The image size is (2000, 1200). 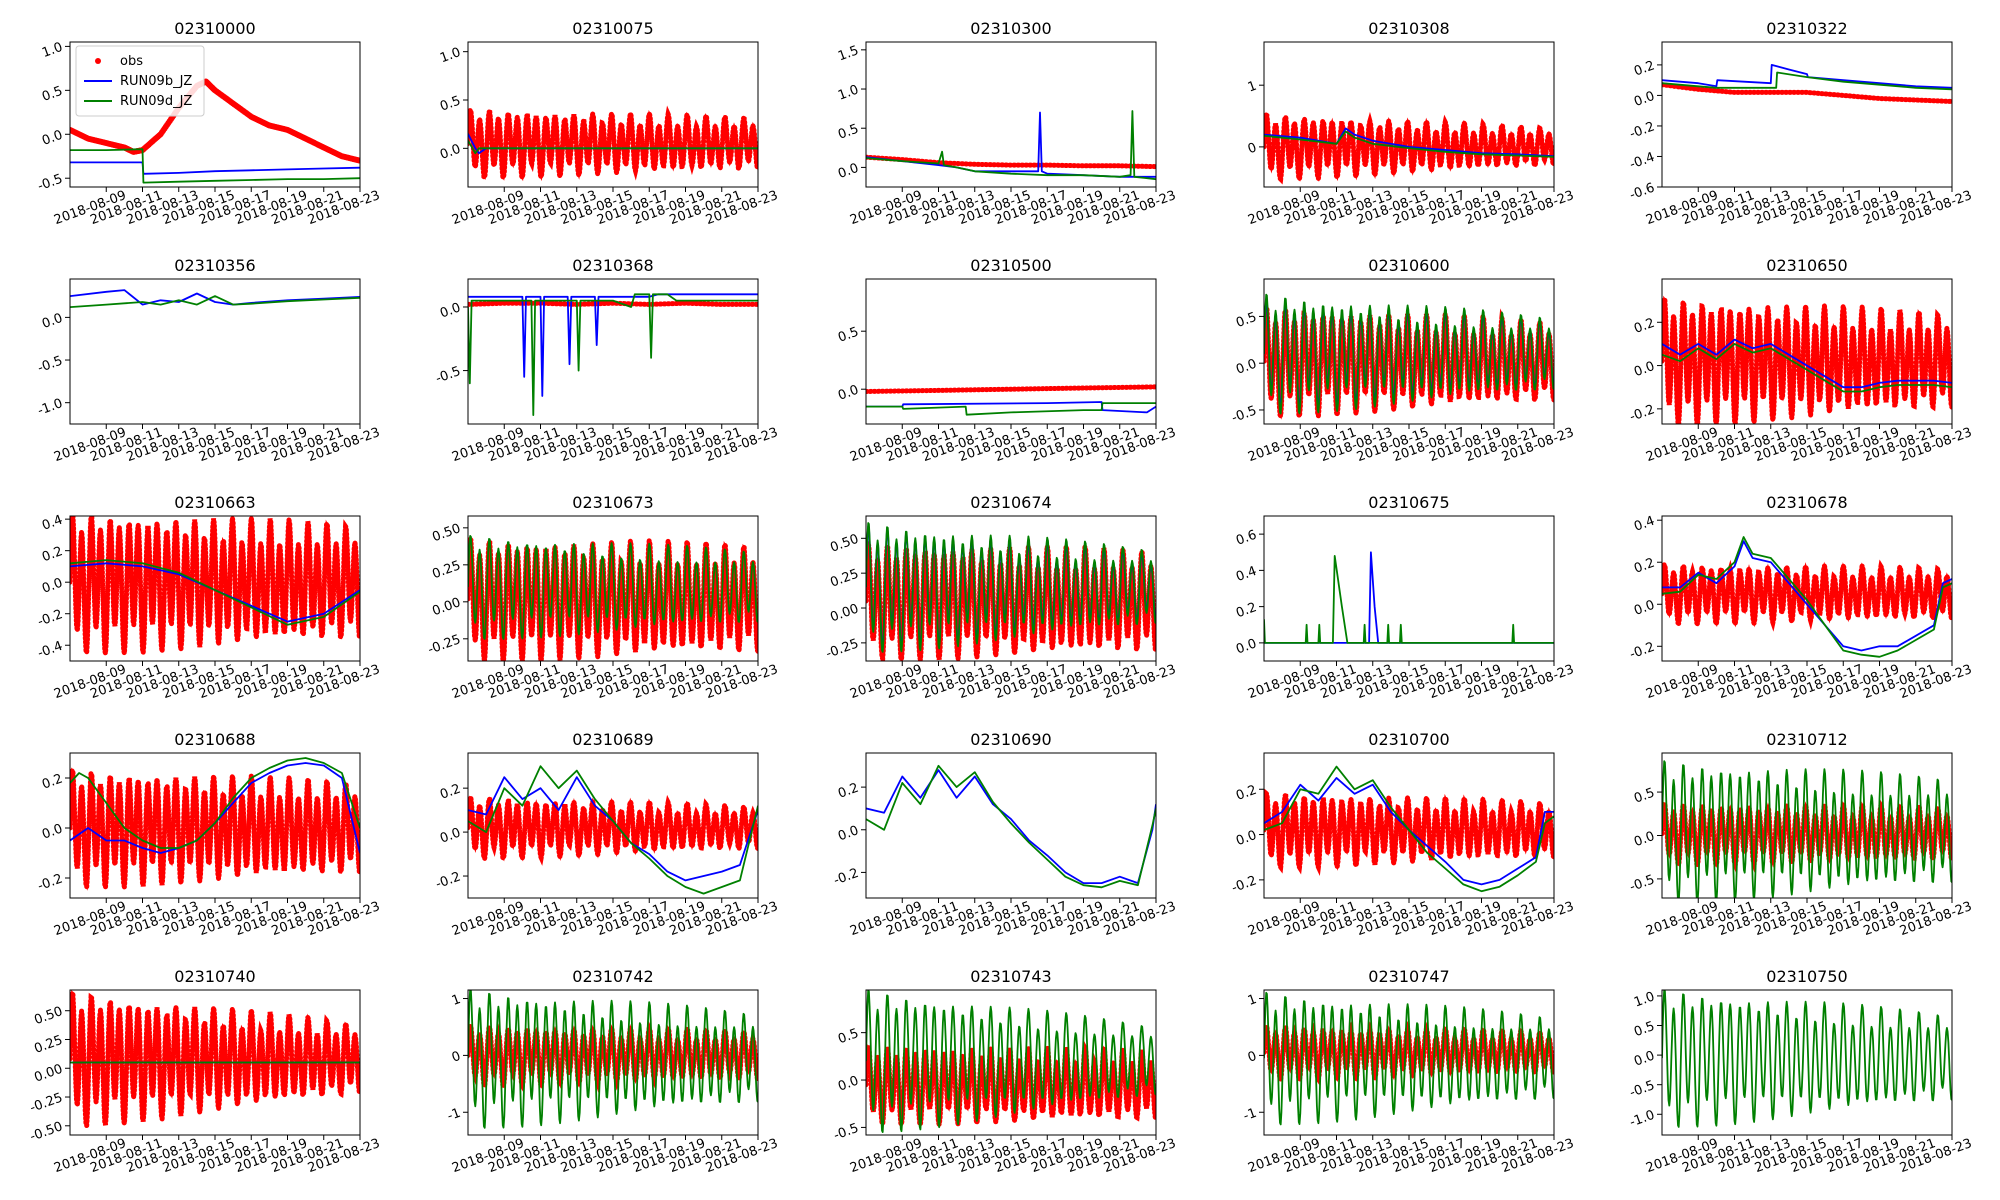 What do you see at coordinates (1408, 739) in the screenshot?
I see `subplot-title: 02310700` at bounding box center [1408, 739].